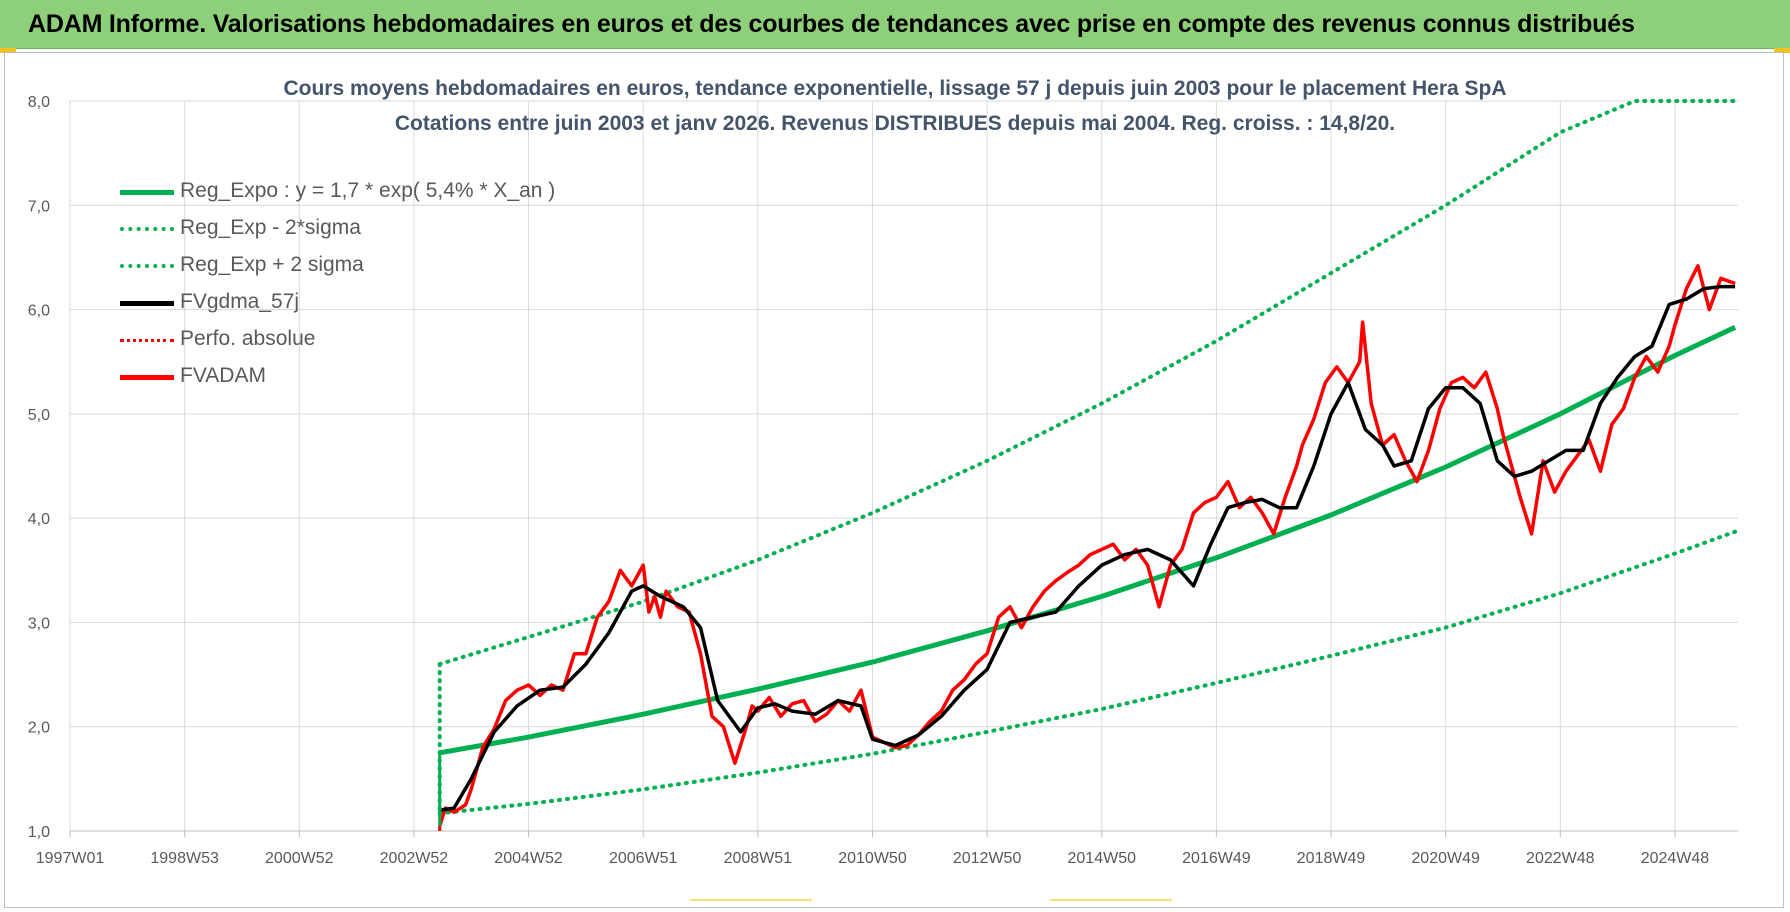  I want to click on x-tick-label: 2020W49, so click(1445, 858).